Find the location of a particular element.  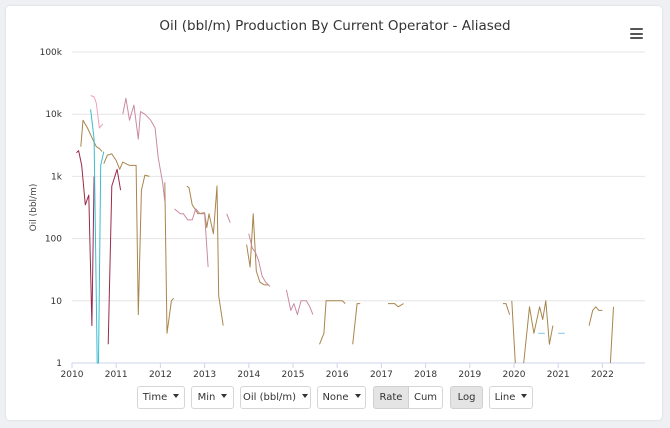

y-tick-label: 10k is located at coordinates (53, 115).